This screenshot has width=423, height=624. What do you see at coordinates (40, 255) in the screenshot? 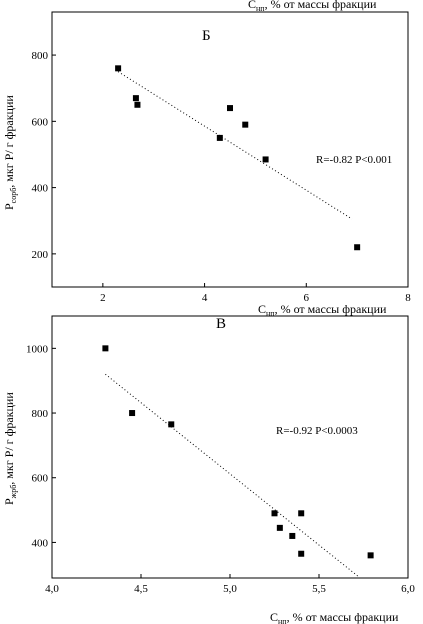
I see `y-tick-label: 200` at bounding box center [40, 255].